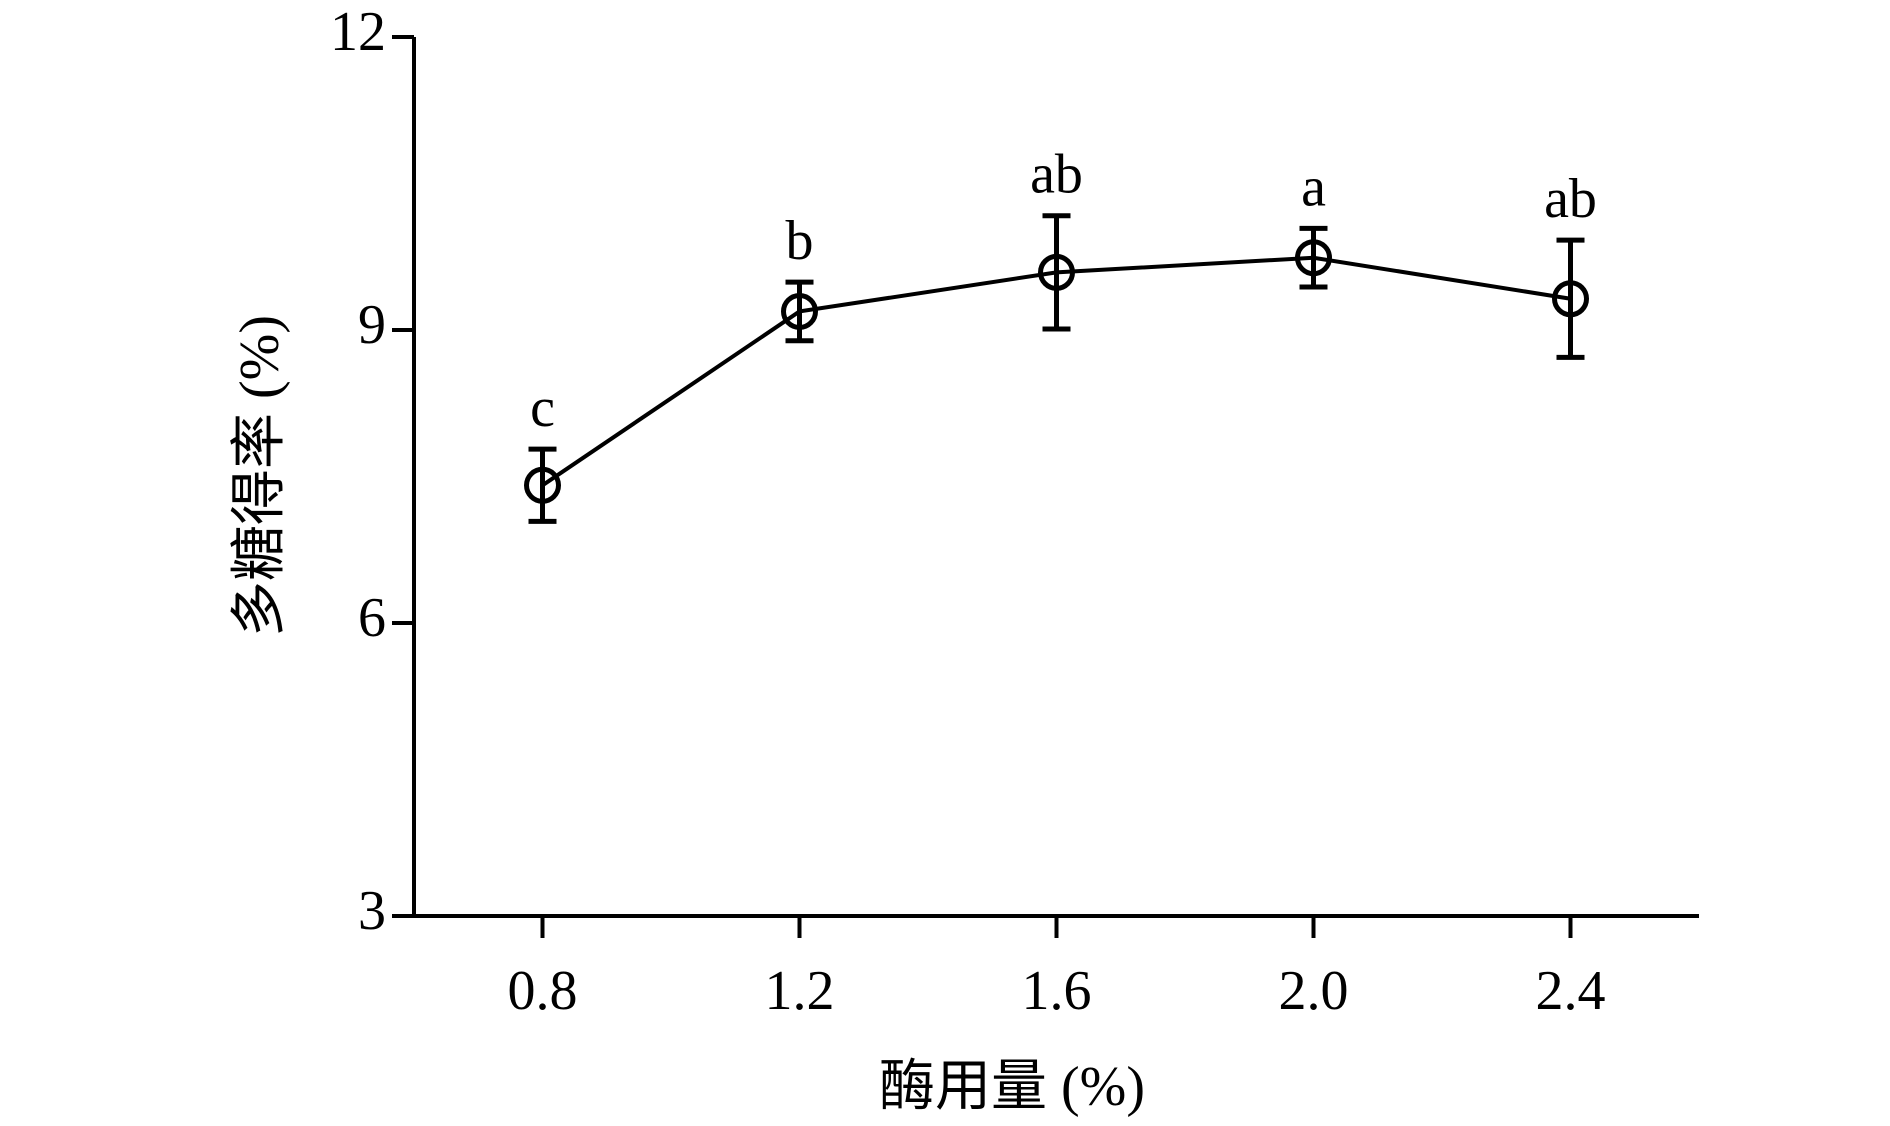 This screenshot has width=1890, height=1126. Describe the element at coordinates (1057, 991) in the screenshot. I see `x-tick-label: 1.6` at that location.